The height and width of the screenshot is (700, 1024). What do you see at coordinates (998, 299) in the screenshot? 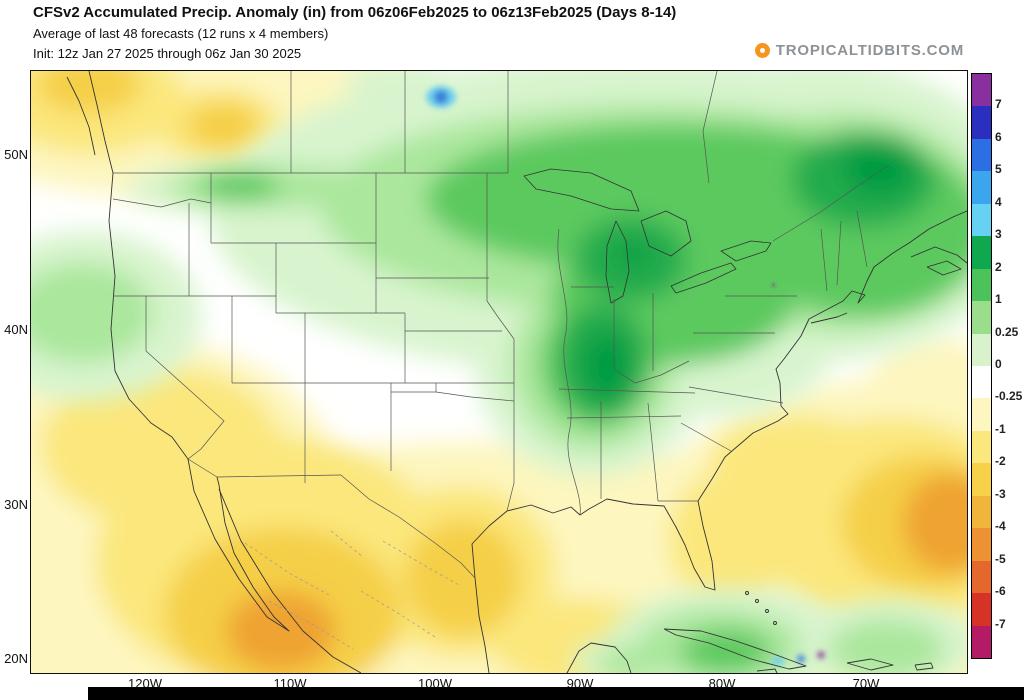
I see `colorbar-tick-label: 1` at bounding box center [998, 299].